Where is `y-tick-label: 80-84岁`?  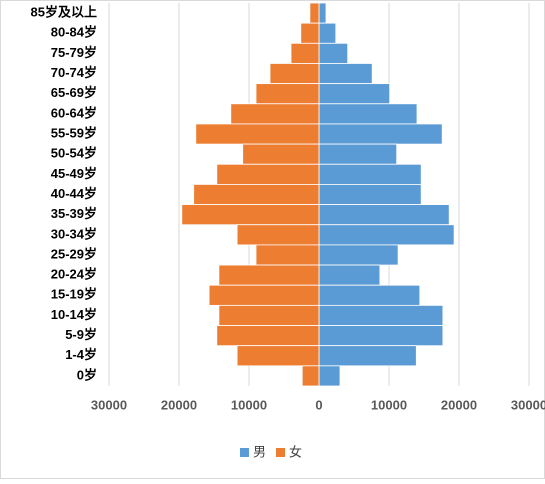 y-tick-label: 80-84岁 is located at coordinates (74, 32).